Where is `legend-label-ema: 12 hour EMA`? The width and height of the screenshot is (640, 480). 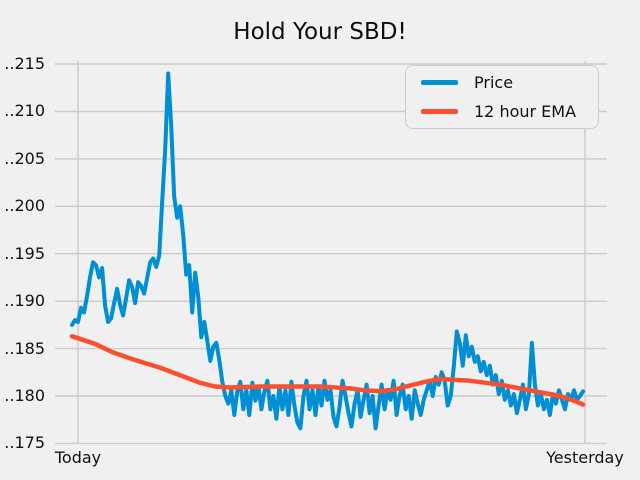 legend-label-ema: 12 hour EMA is located at coordinates (525, 111).